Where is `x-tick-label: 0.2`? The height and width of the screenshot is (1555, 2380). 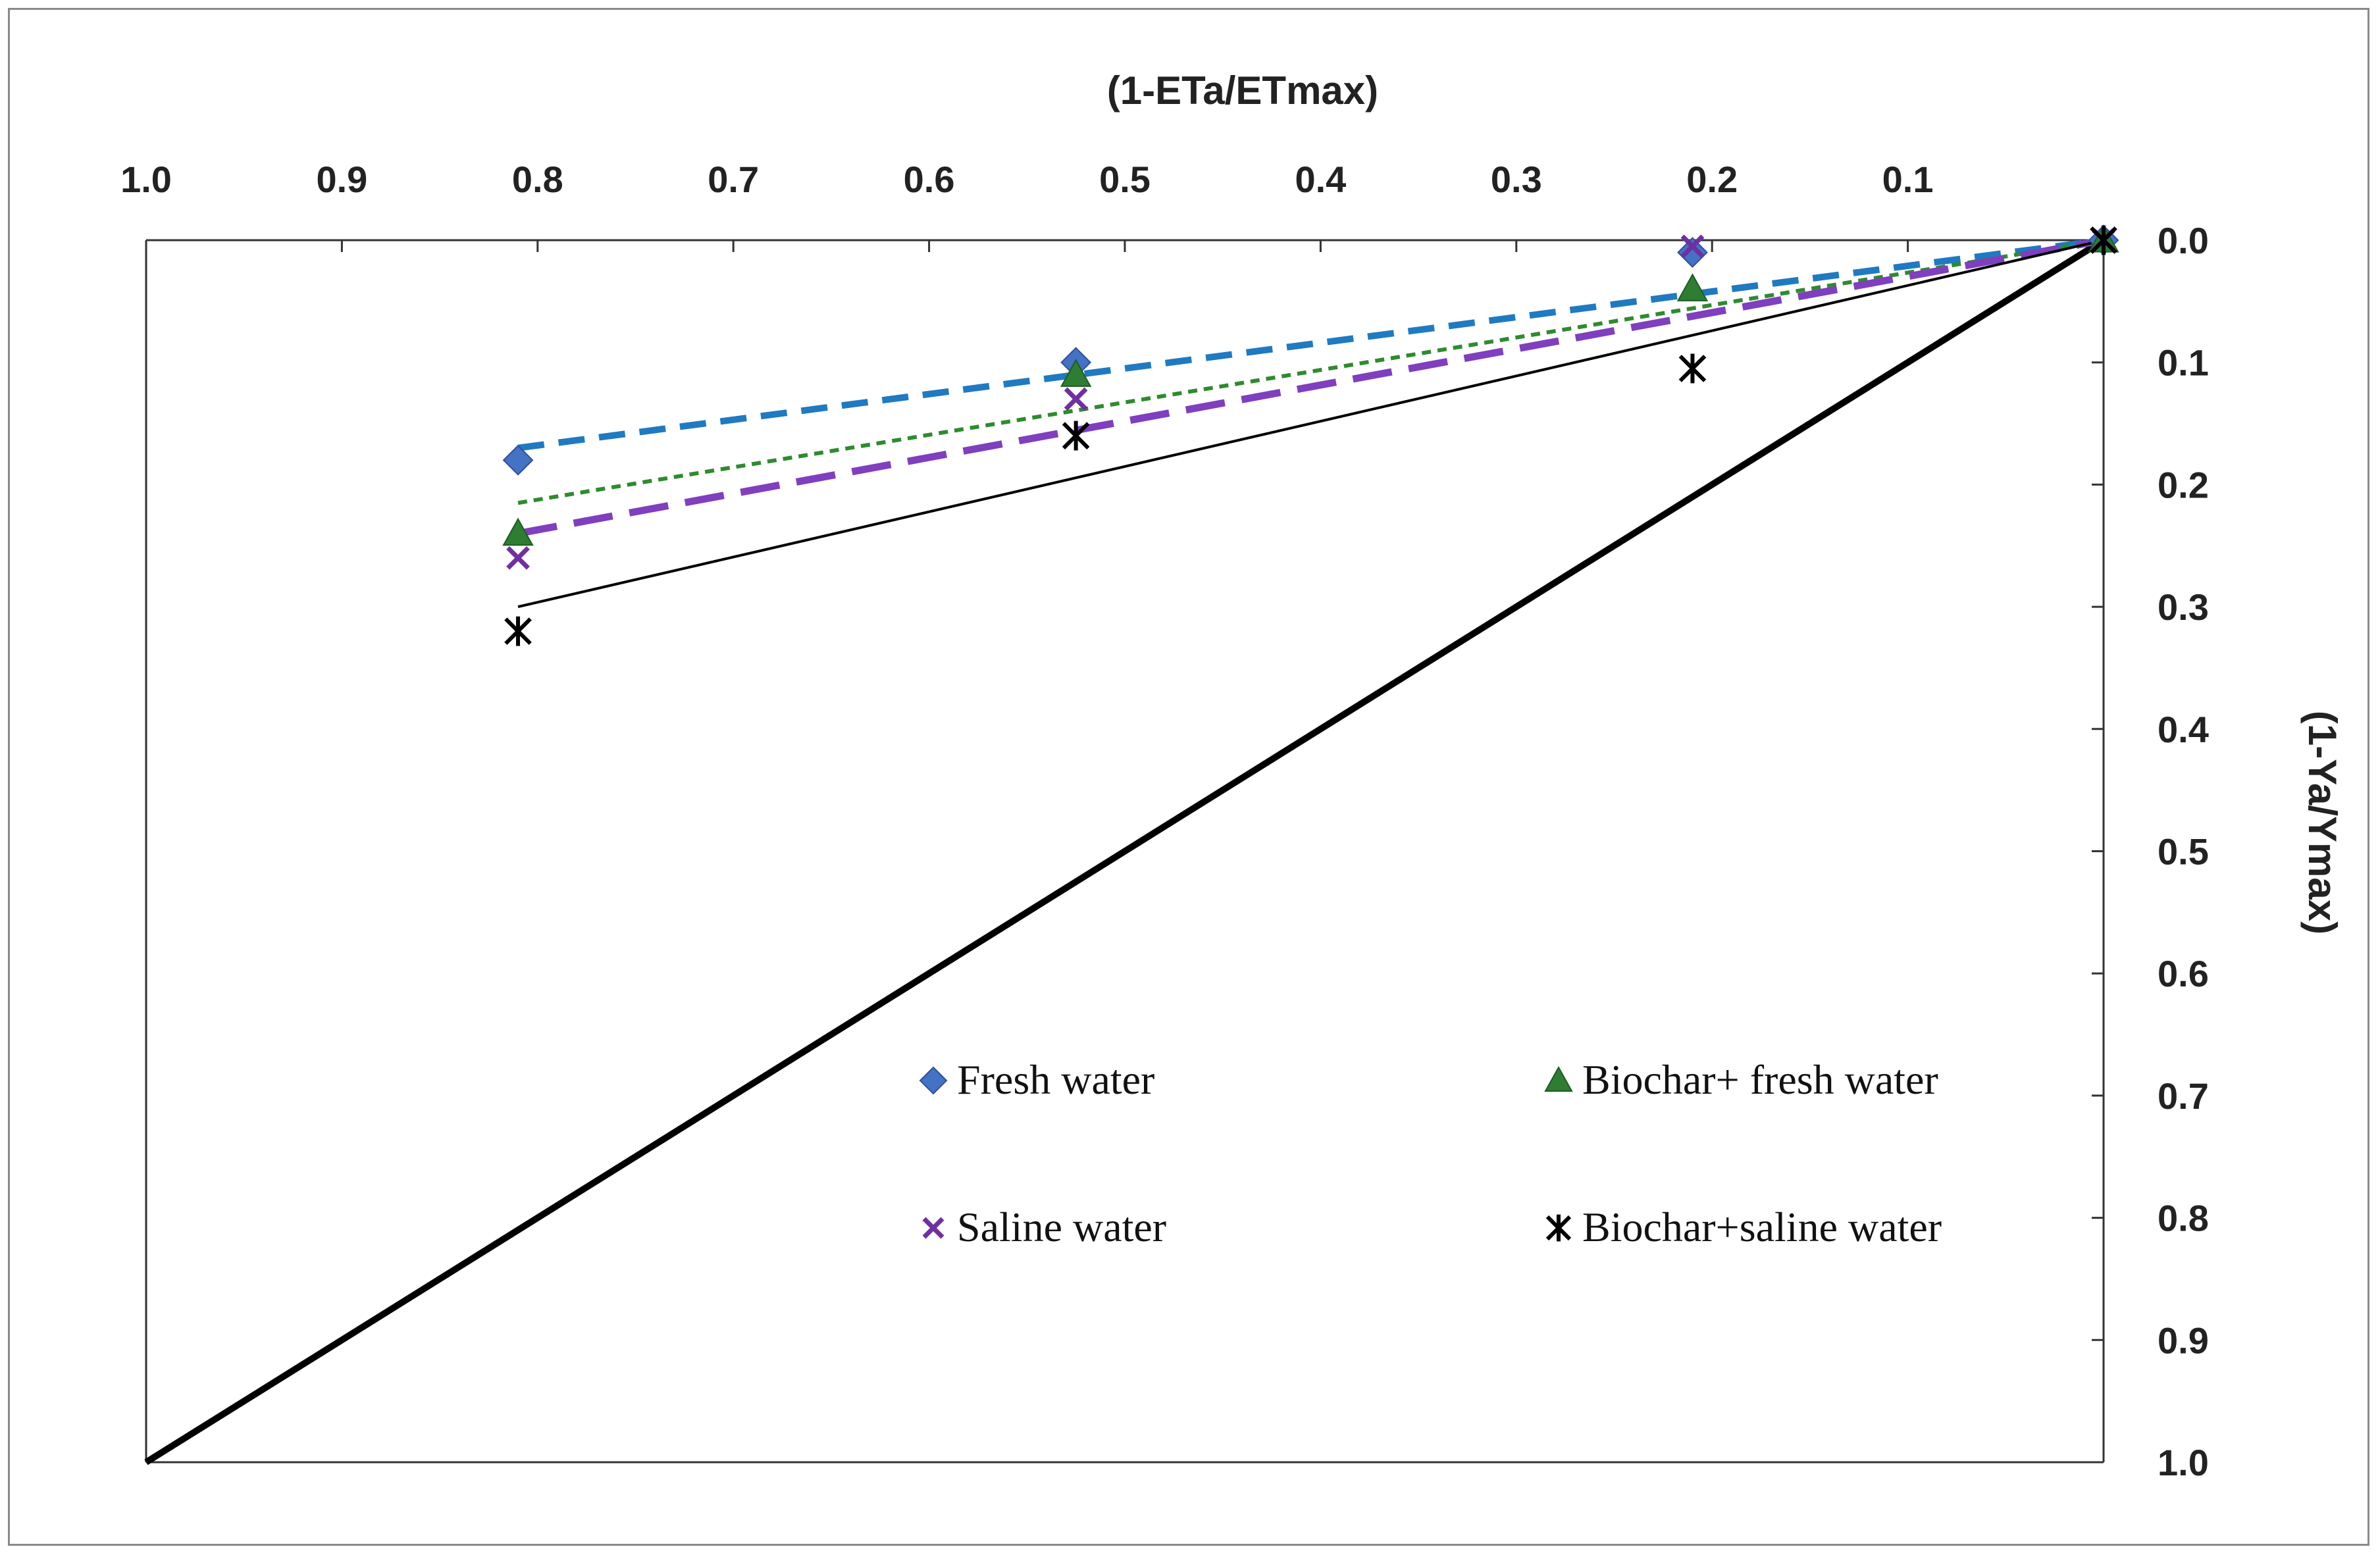 x-tick-label: 0.2 is located at coordinates (1712, 179).